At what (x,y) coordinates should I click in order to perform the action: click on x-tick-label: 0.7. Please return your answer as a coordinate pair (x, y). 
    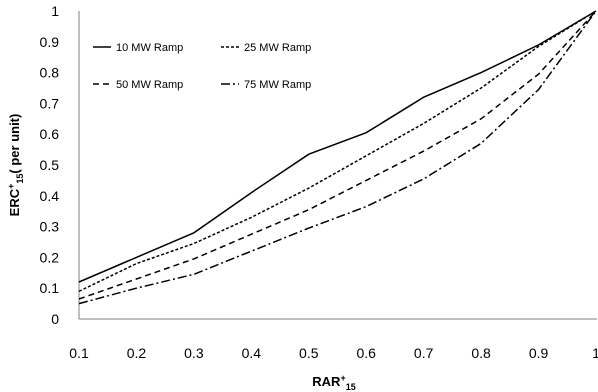
    Looking at the image, I should click on (424, 353).